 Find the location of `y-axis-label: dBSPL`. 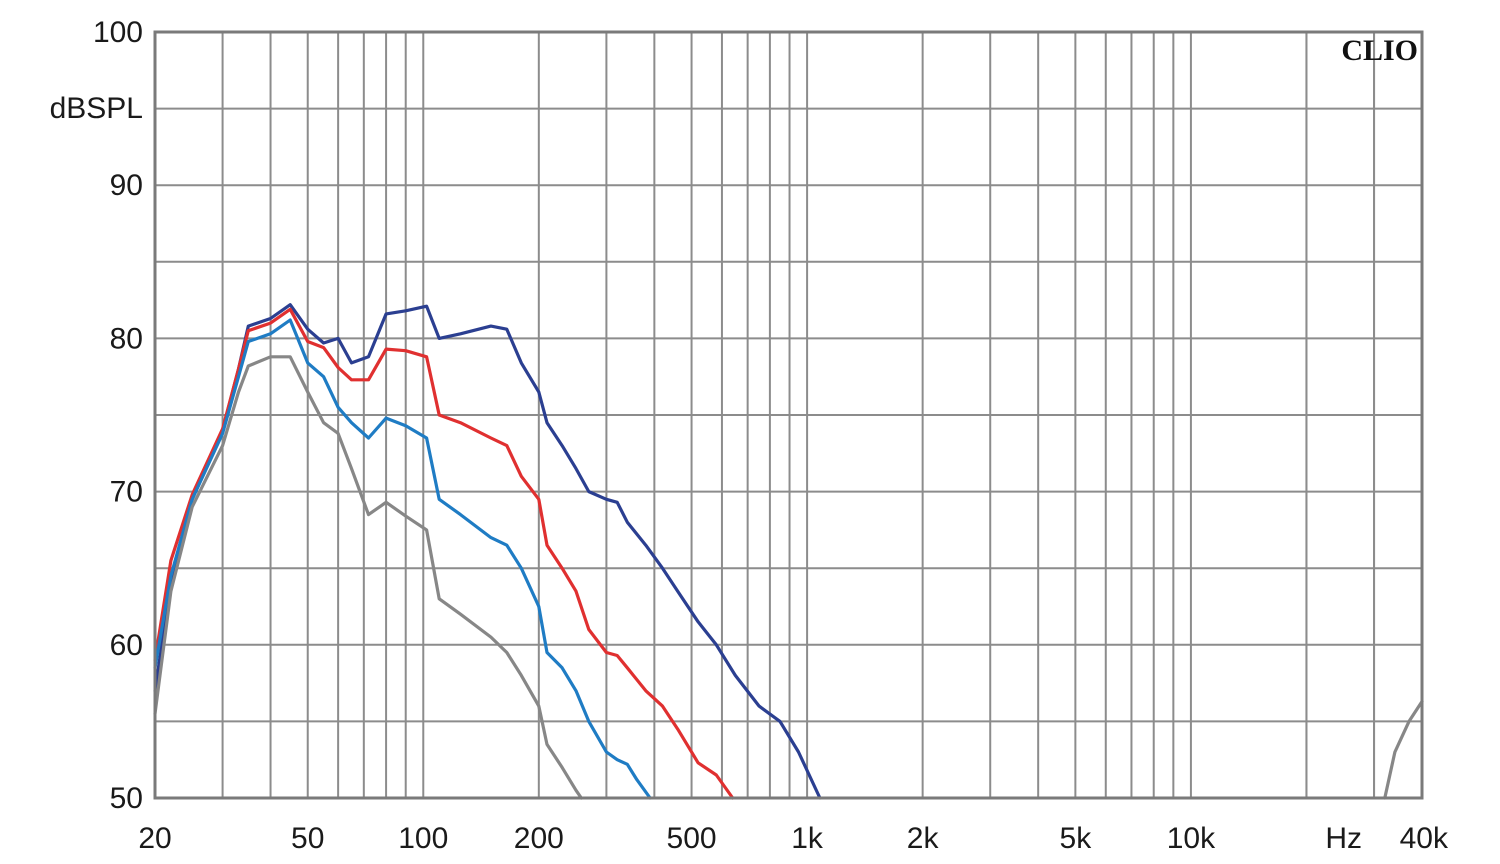

y-axis-label: dBSPL is located at coordinates (96, 108).